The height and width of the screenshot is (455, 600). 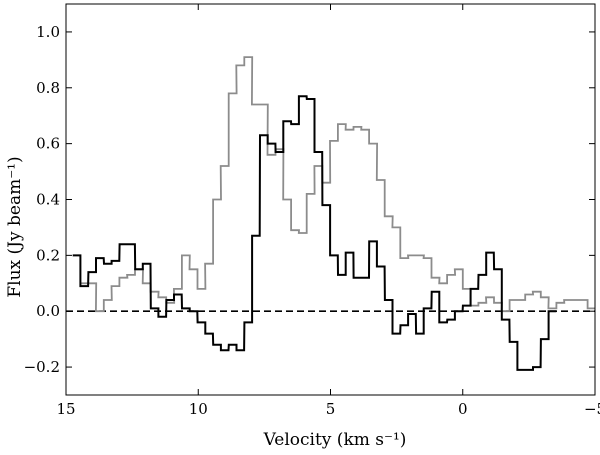 I want to click on y-tick-label: −0.2, so click(x=42, y=367).